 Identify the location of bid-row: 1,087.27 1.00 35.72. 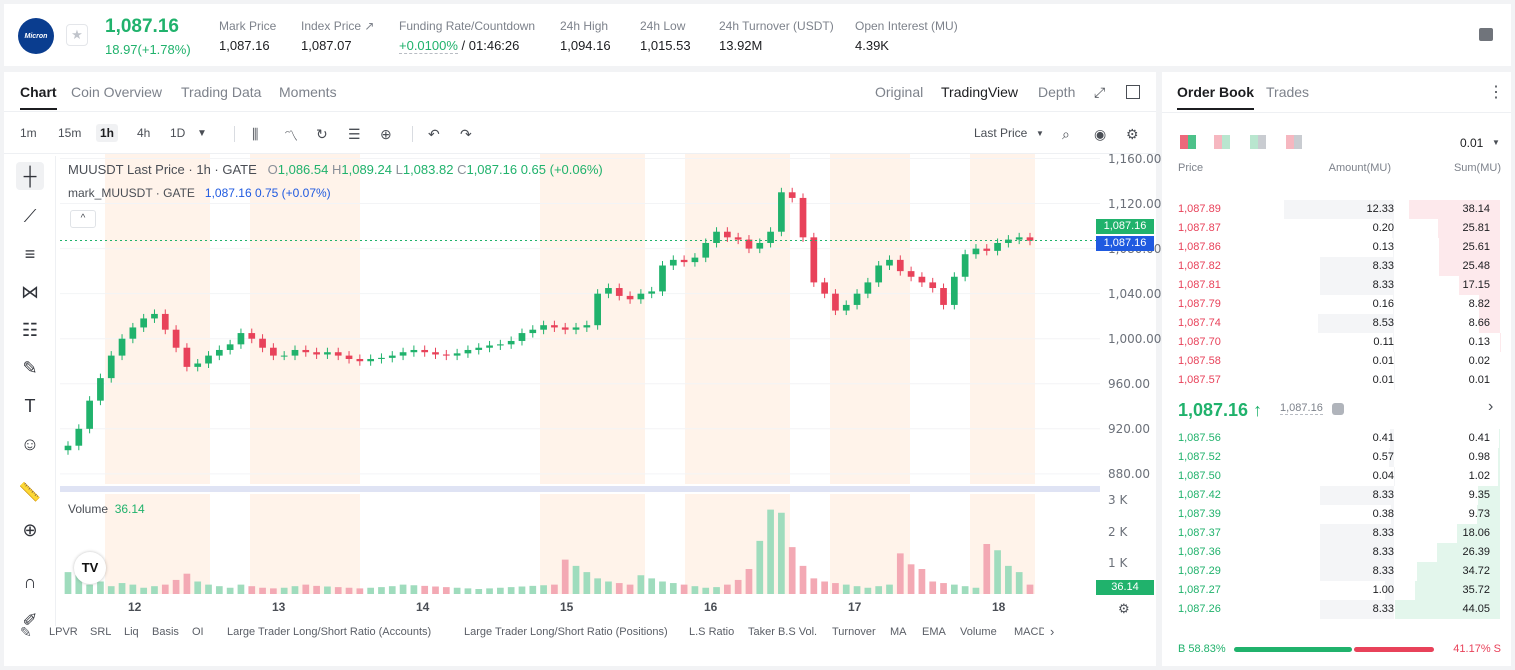
(1331, 590).